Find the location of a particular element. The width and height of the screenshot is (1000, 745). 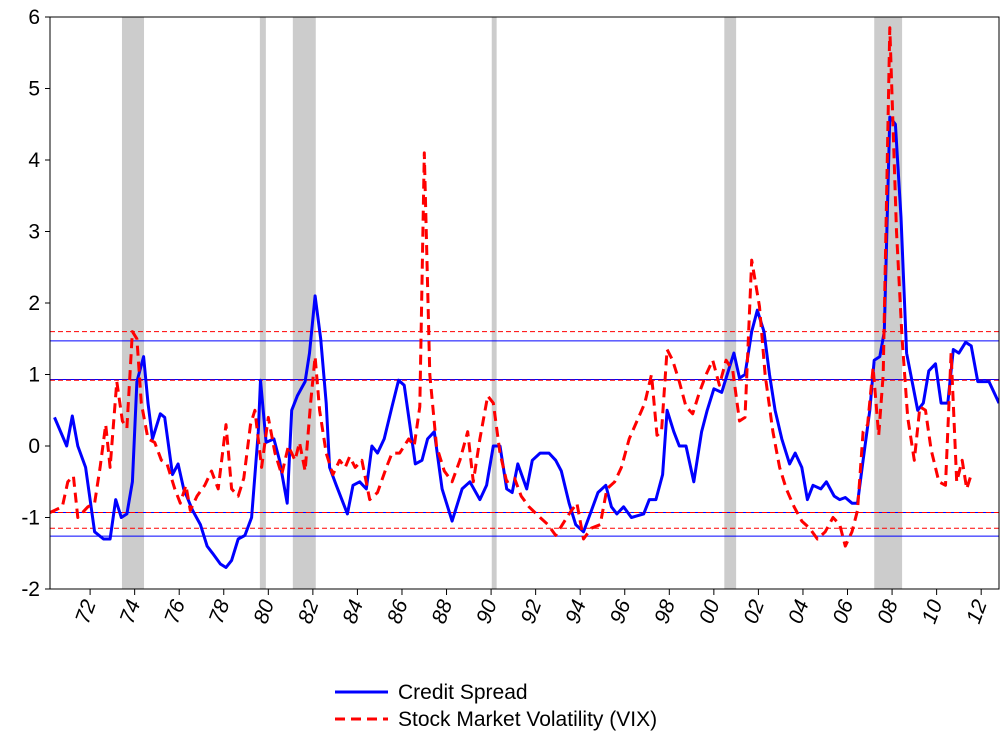

x-tick-label: 76 is located at coordinates (175, 612).